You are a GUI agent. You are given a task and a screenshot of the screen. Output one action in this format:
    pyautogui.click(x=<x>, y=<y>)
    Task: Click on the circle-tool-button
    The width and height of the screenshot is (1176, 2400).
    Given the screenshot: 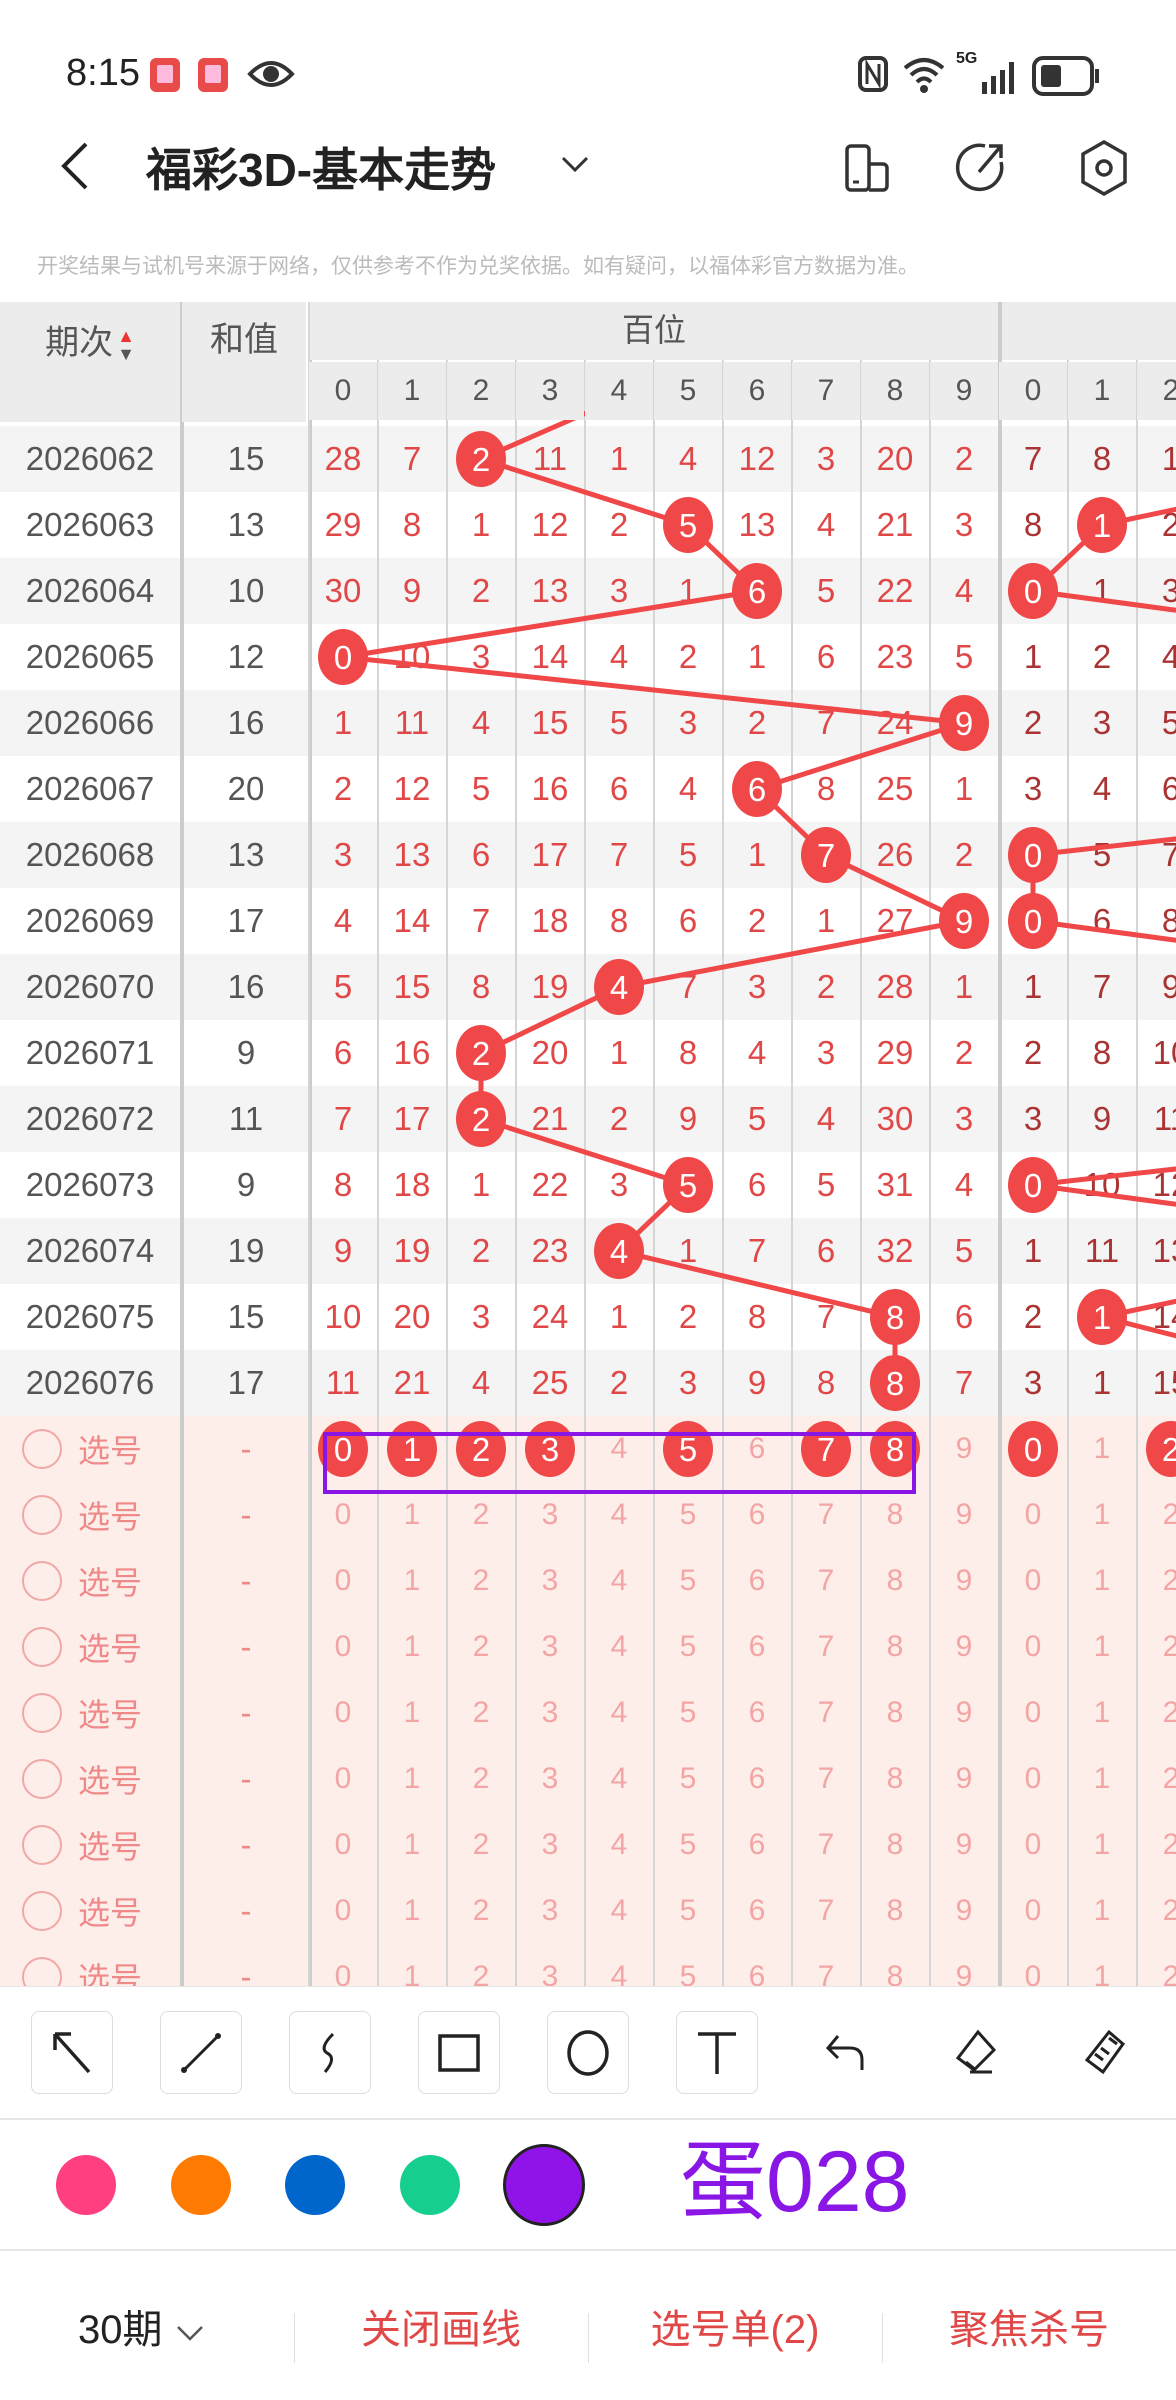 What is the action you would take?
    pyautogui.click(x=588, y=2052)
    